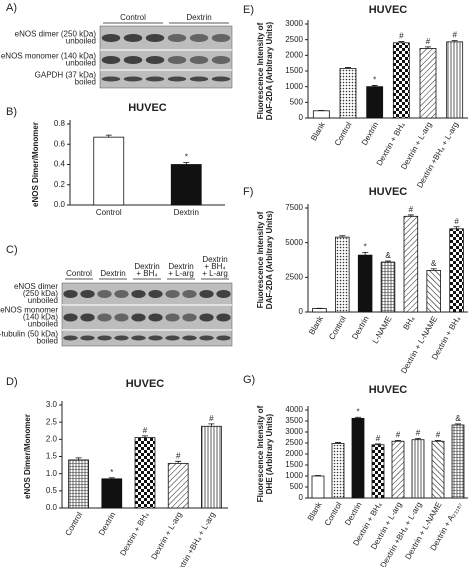 The height and width of the screenshot is (567, 474). I want to click on row-label: boiled, so click(47, 341).